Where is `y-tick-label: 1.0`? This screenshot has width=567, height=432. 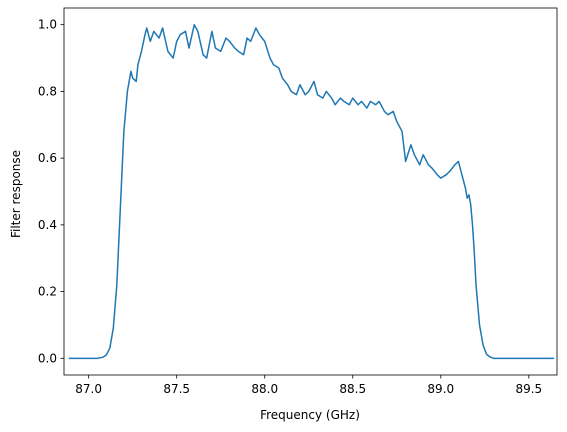 y-tick-label: 1.0 is located at coordinates (47, 25).